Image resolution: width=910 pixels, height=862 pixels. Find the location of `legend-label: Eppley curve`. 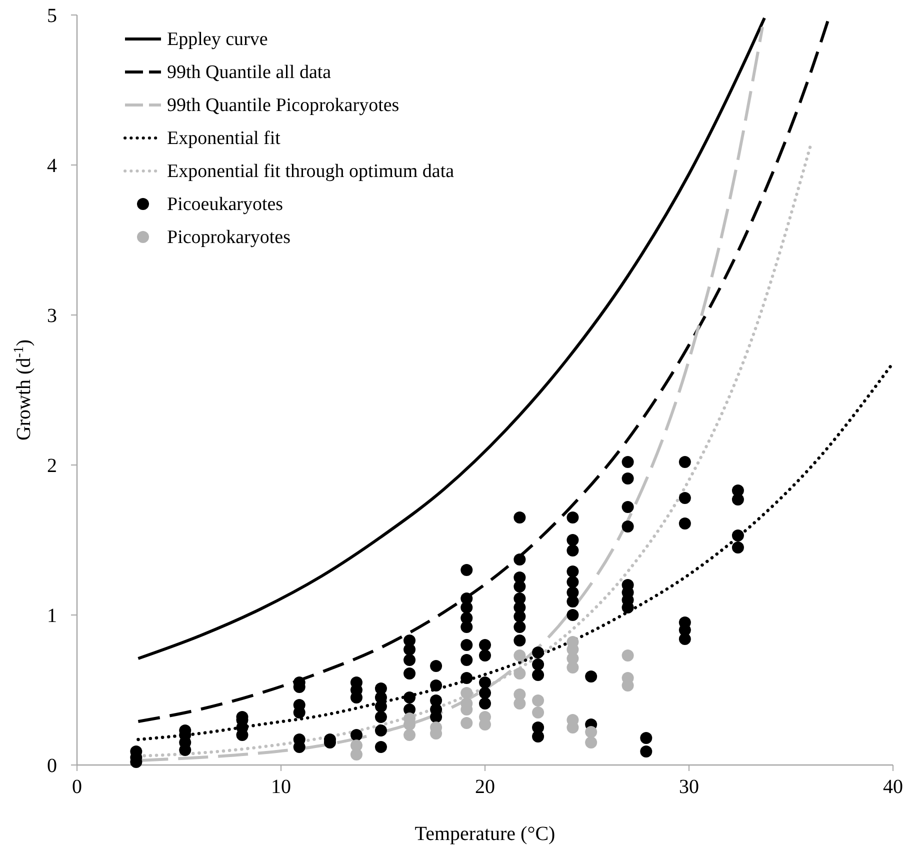

legend-label: Eppley curve is located at coordinates (217, 39).